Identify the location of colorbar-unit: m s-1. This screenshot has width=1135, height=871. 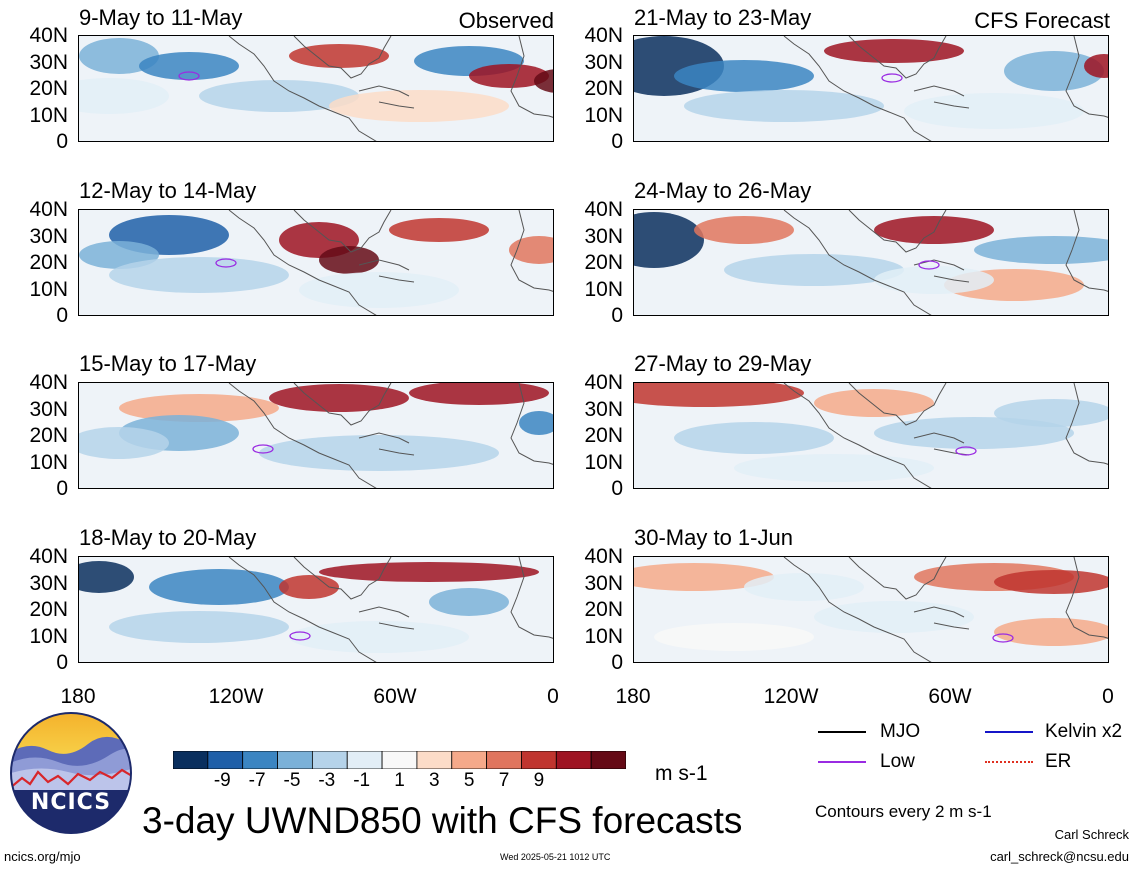
(681, 773).